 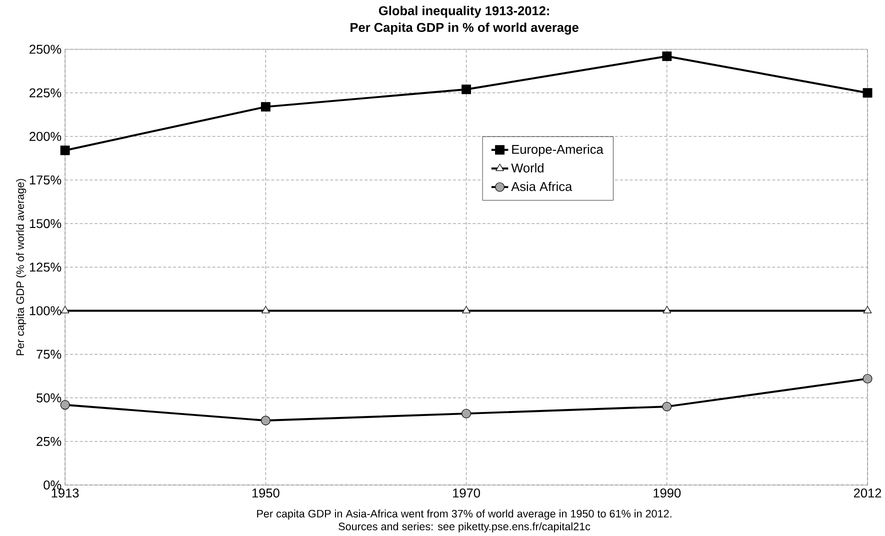 What do you see at coordinates (464, 515) in the screenshot?
I see `text: Per capita GDP in Asia-Africa went from 37% of world average in 1950 to 61% in 2012.` at bounding box center [464, 515].